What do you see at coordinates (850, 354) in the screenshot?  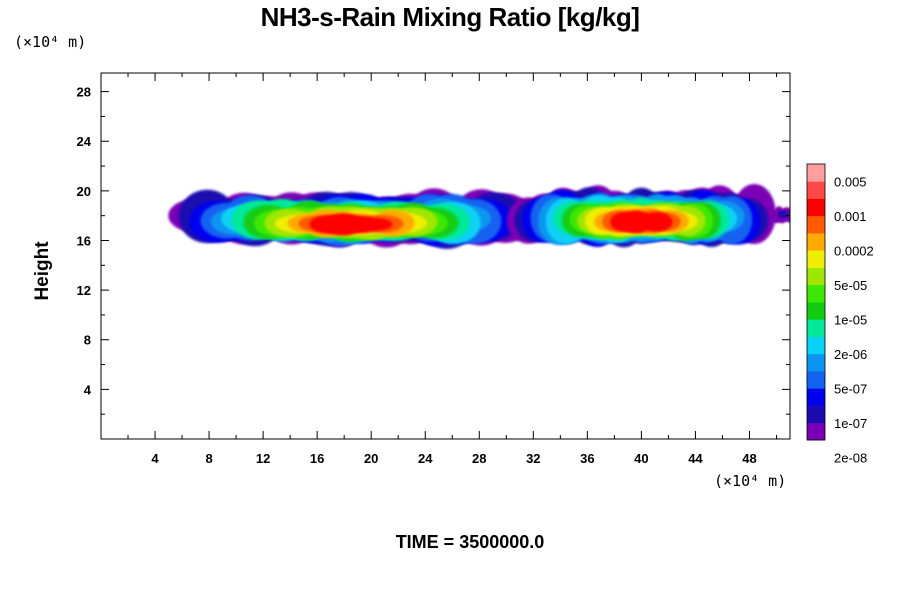 I see `colorbar-label: 2e-06` at bounding box center [850, 354].